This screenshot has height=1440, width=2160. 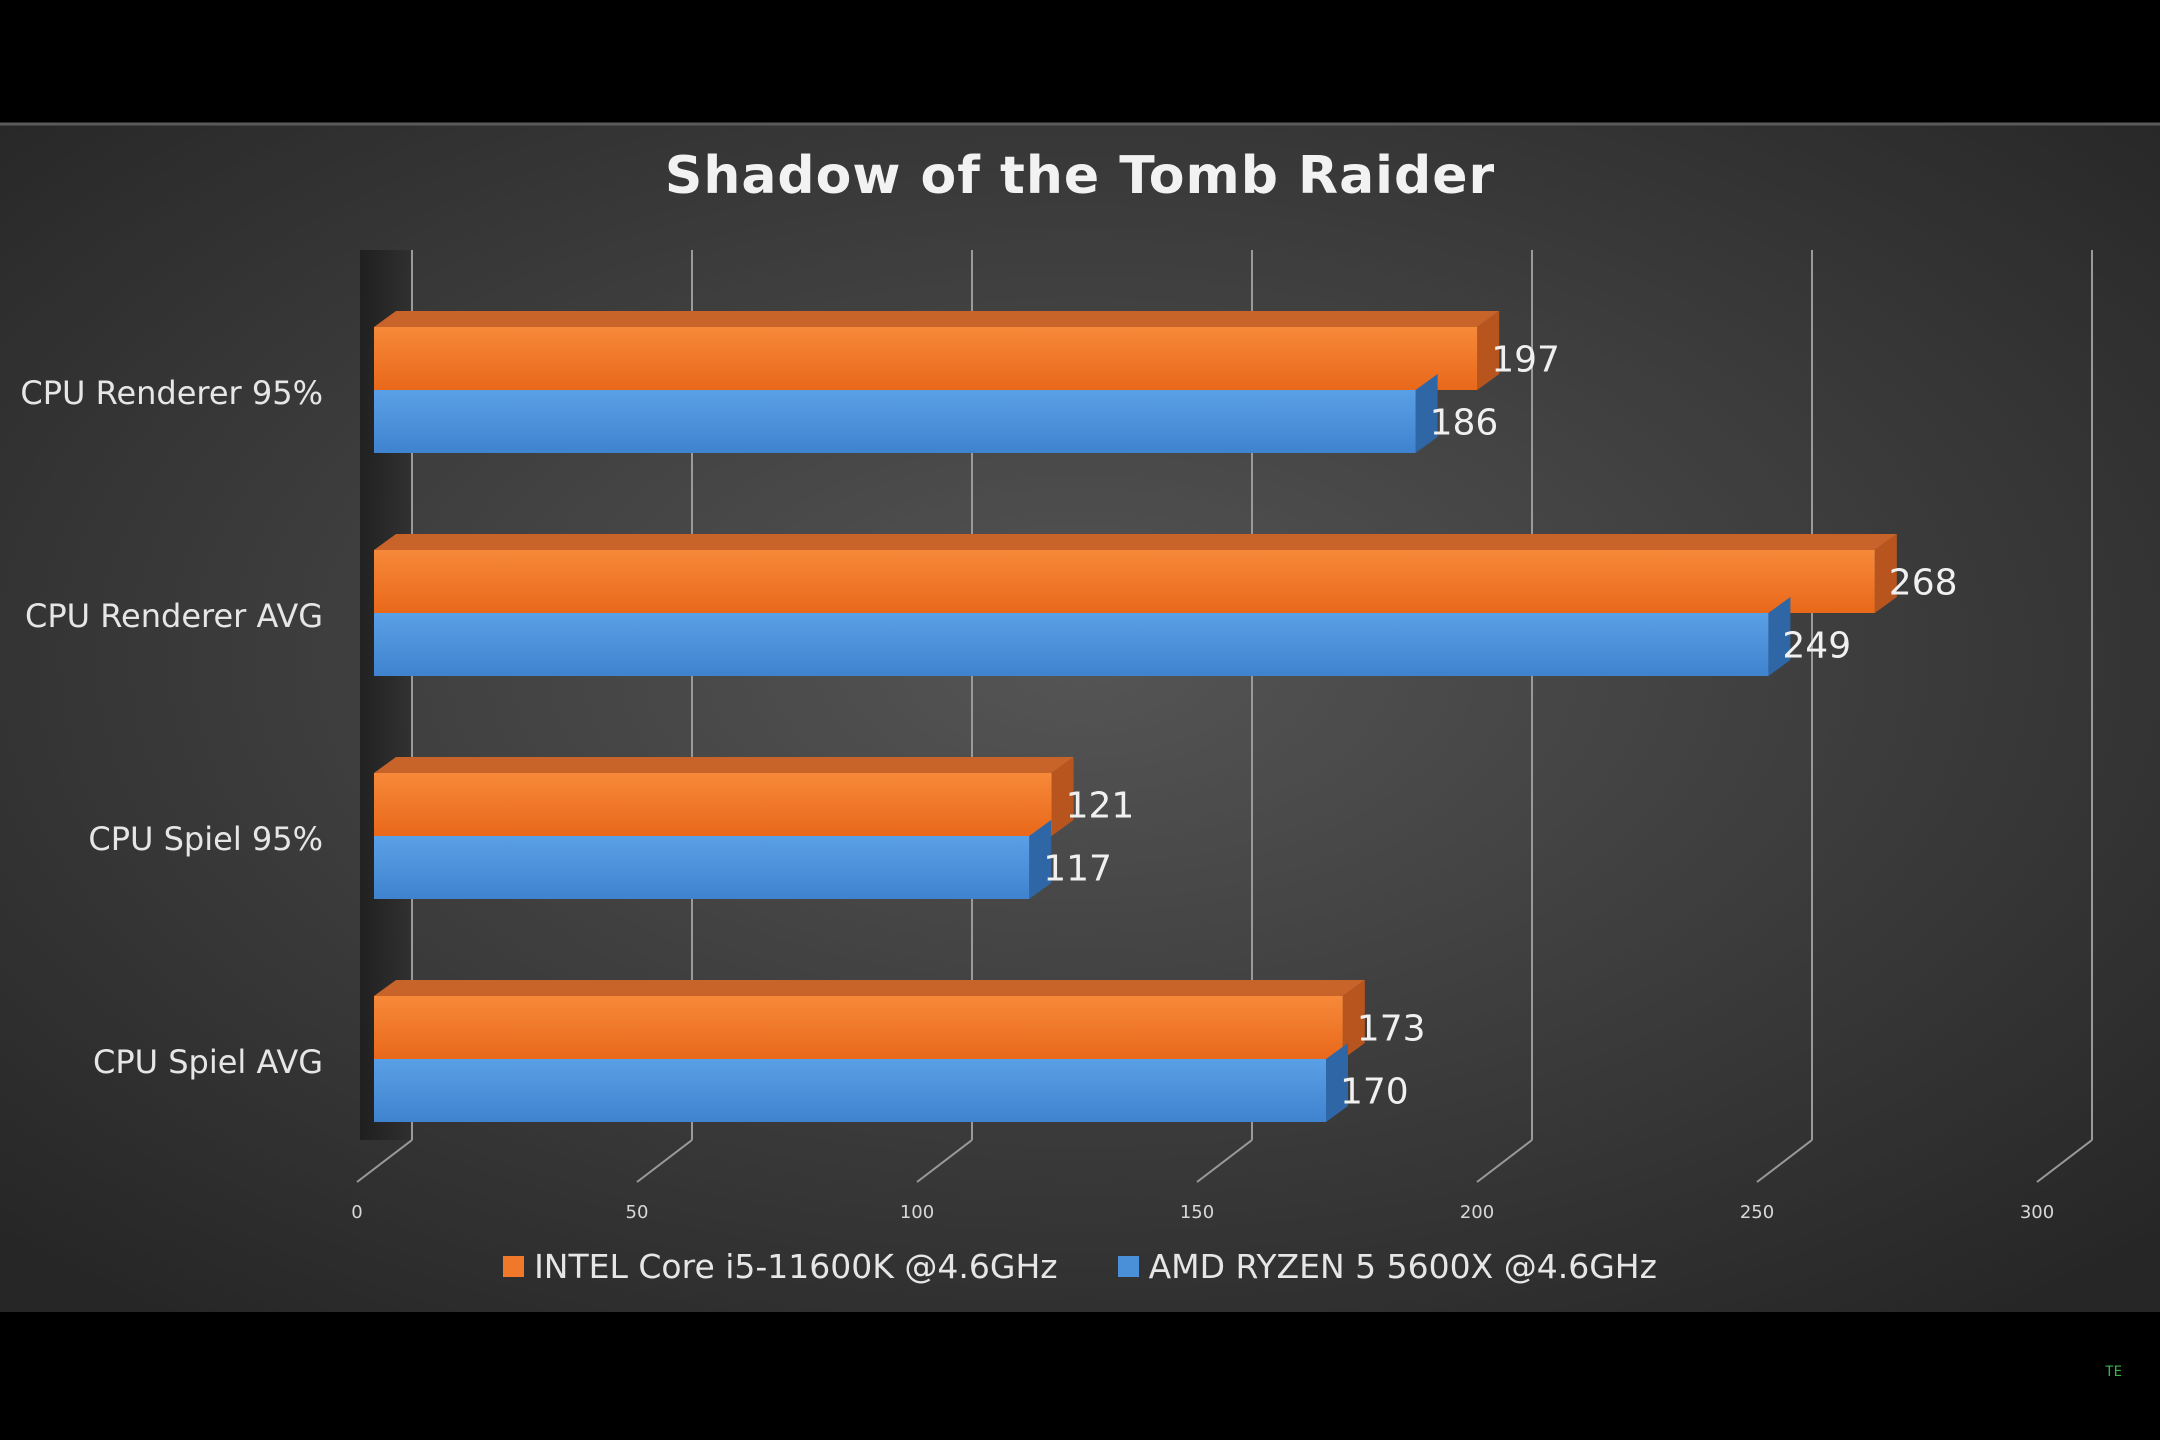 What do you see at coordinates (2037, 1212) in the screenshot?
I see `x-tick-label: 300` at bounding box center [2037, 1212].